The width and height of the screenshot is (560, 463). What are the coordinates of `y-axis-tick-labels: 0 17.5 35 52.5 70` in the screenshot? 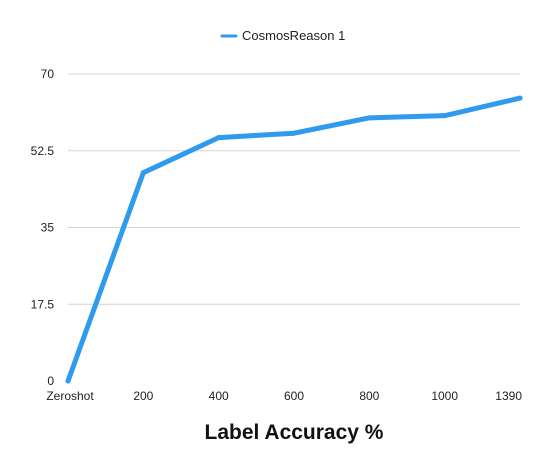 It's located at (43, 227).